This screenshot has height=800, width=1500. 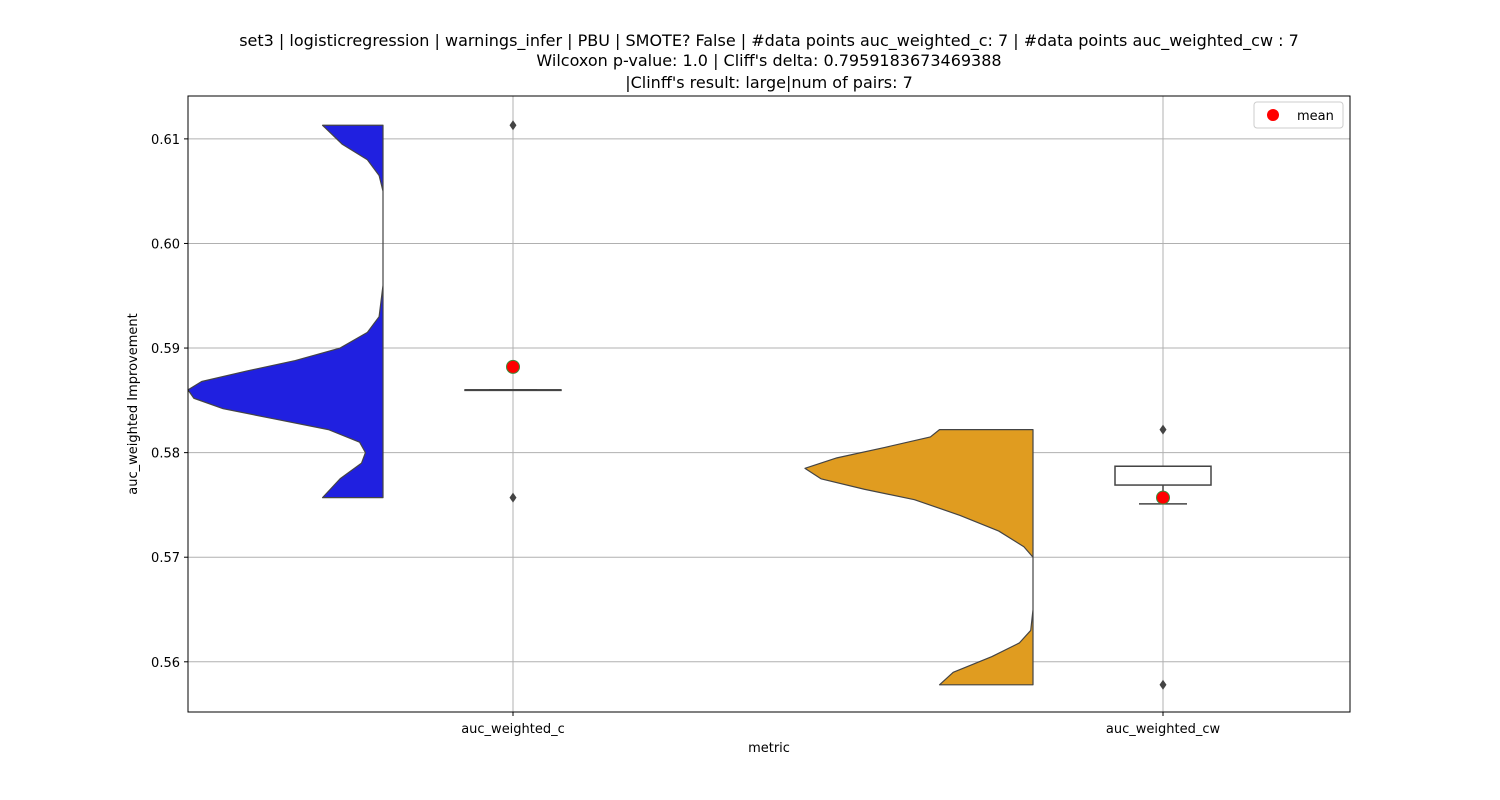 What do you see at coordinates (165, 663) in the screenshot?
I see `y-tick-label: 0.56` at bounding box center [165, 663].